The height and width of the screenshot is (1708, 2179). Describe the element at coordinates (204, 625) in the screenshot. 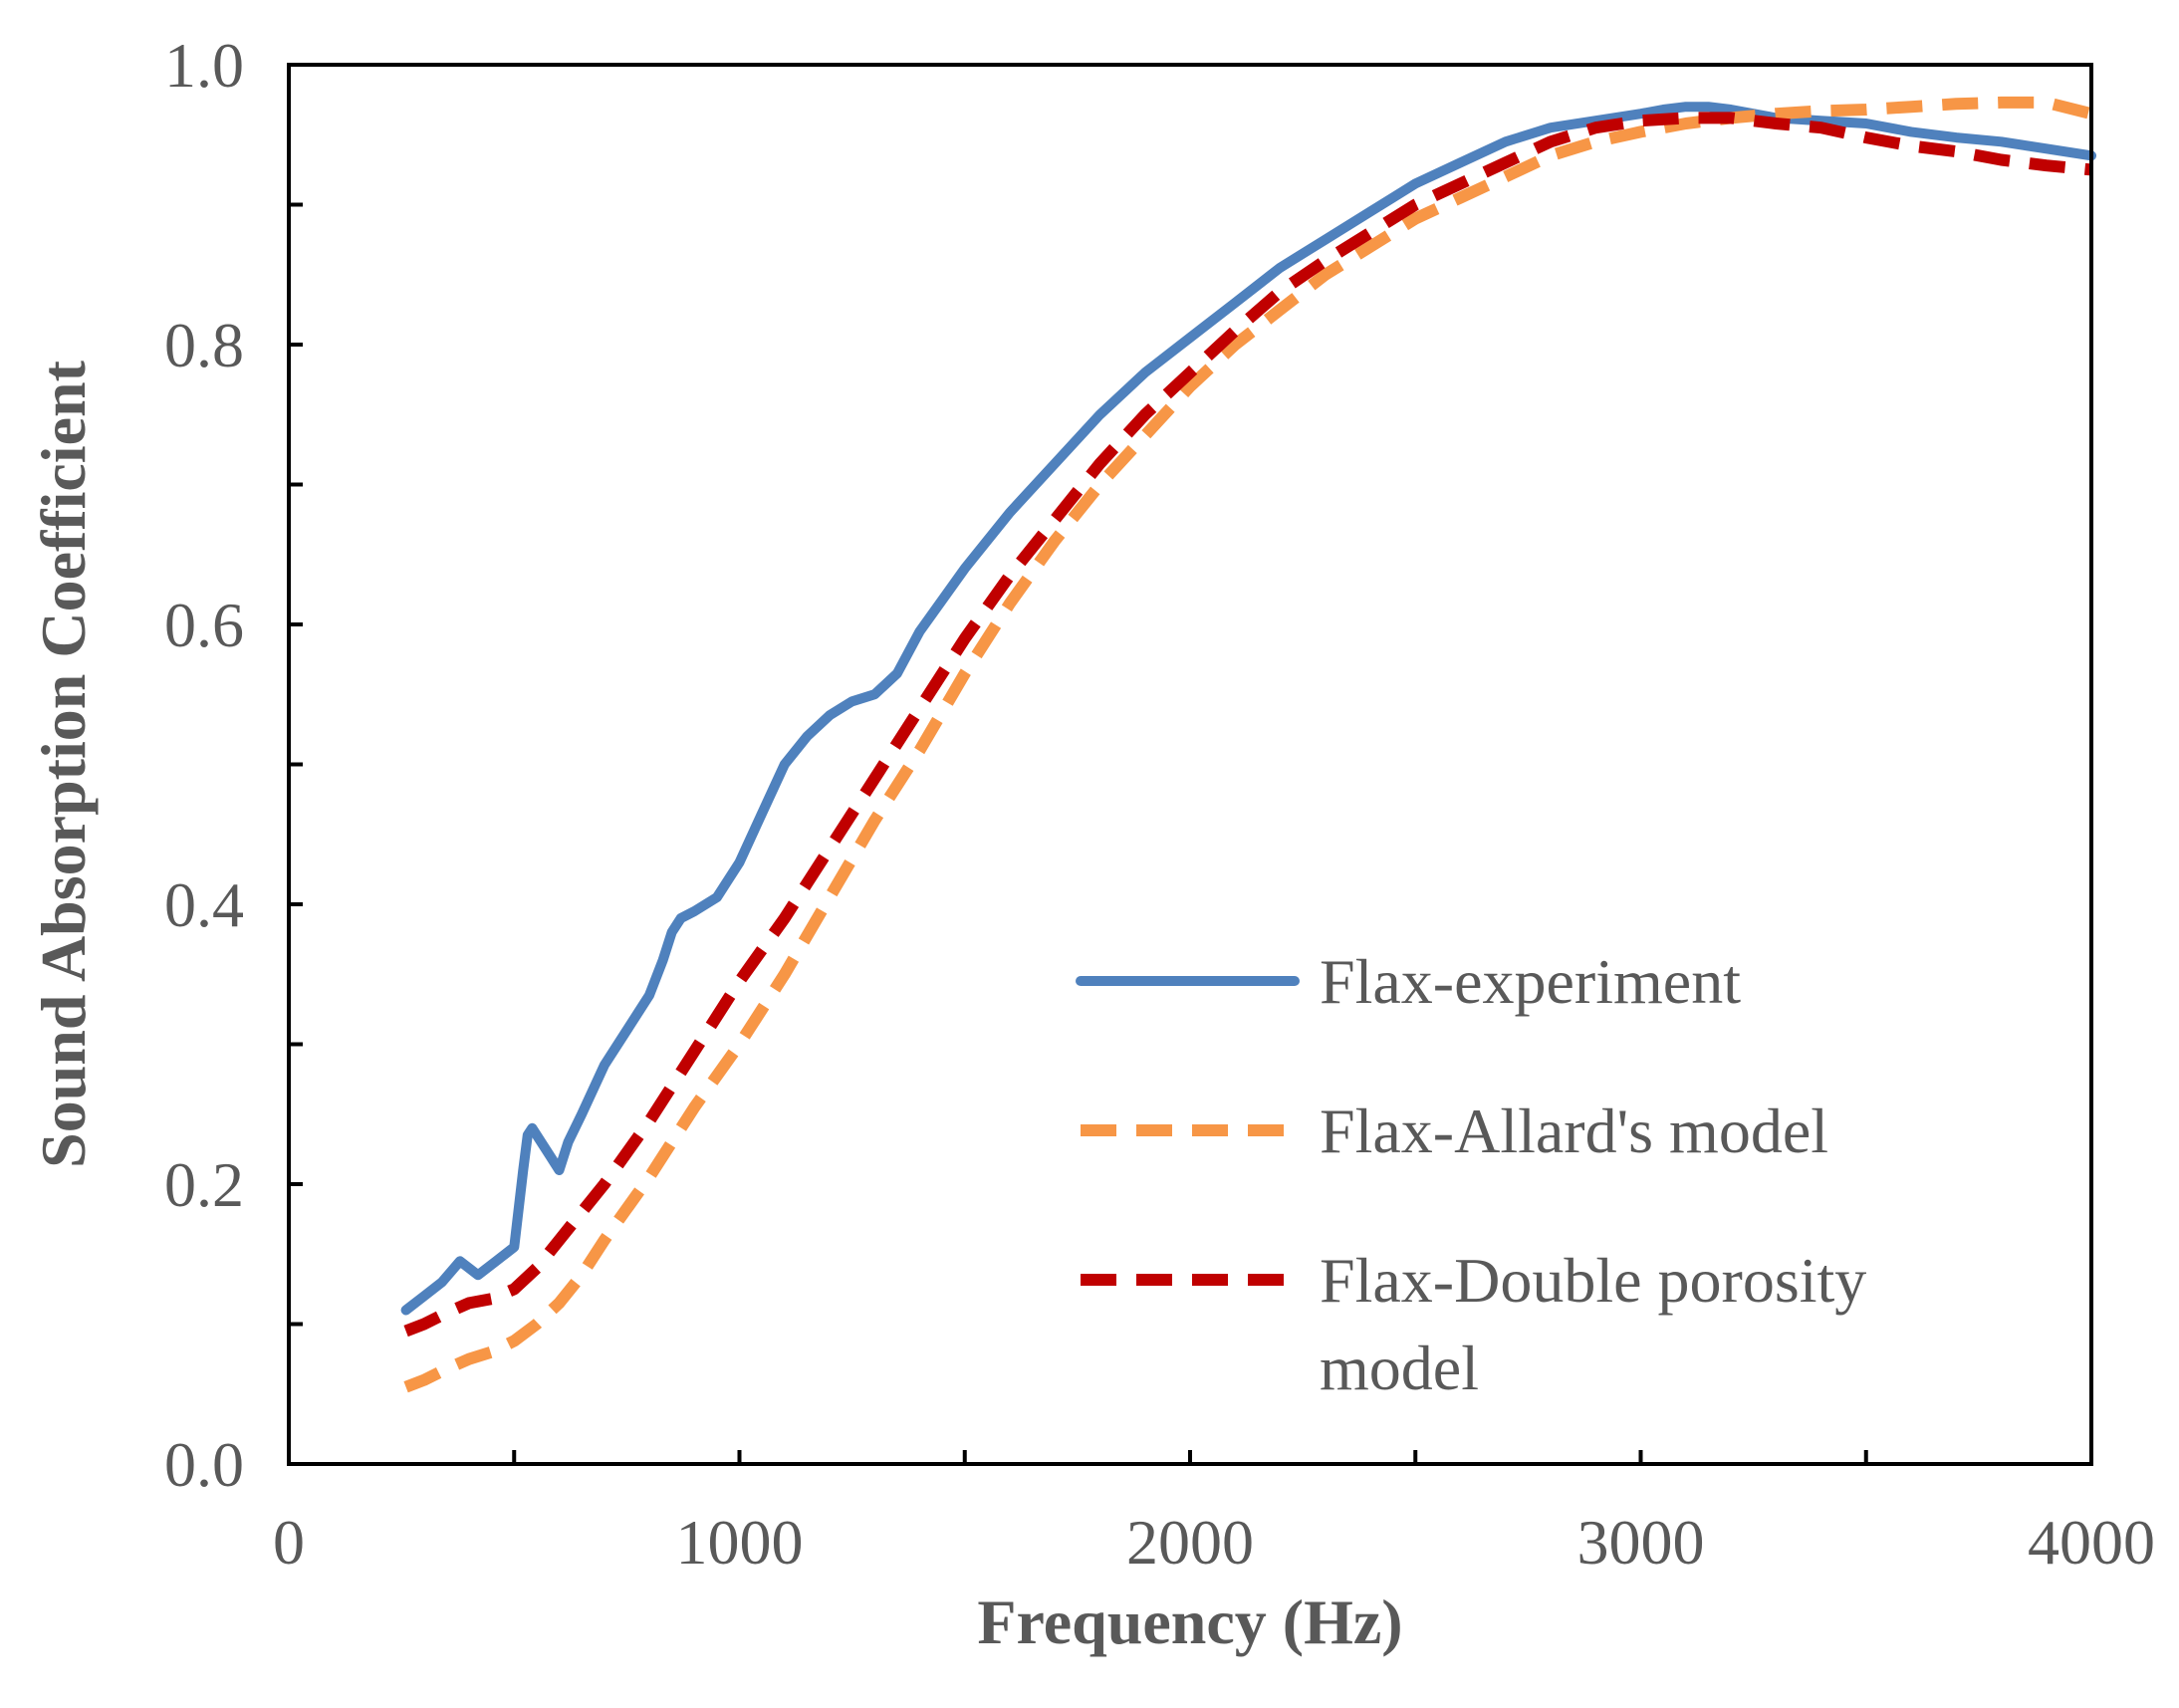

I see `y-tick-label: 0.6` at that location.